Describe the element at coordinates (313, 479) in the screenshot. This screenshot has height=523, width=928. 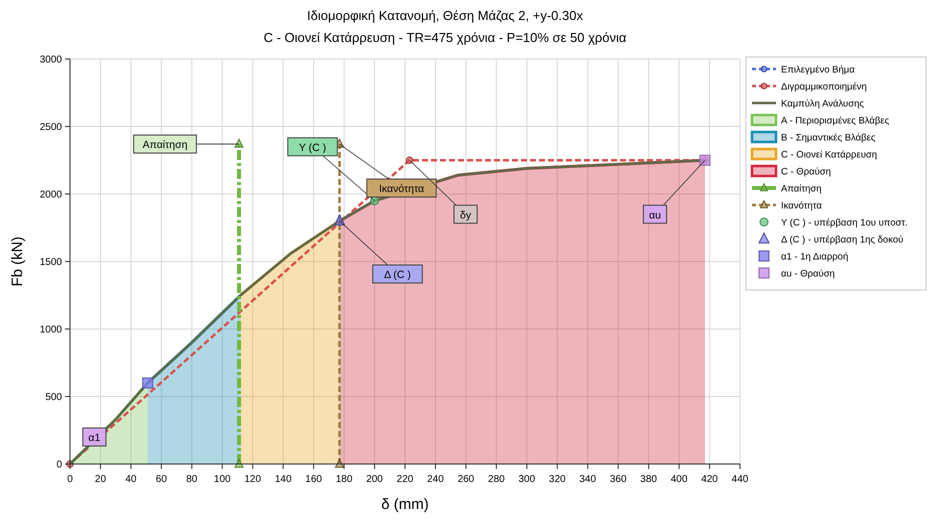
I see `x-tick-label: 160` at that location.